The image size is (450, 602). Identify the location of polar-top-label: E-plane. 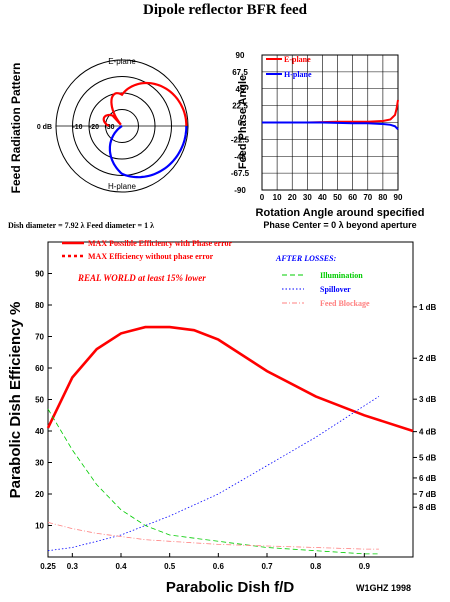
(122, 61).